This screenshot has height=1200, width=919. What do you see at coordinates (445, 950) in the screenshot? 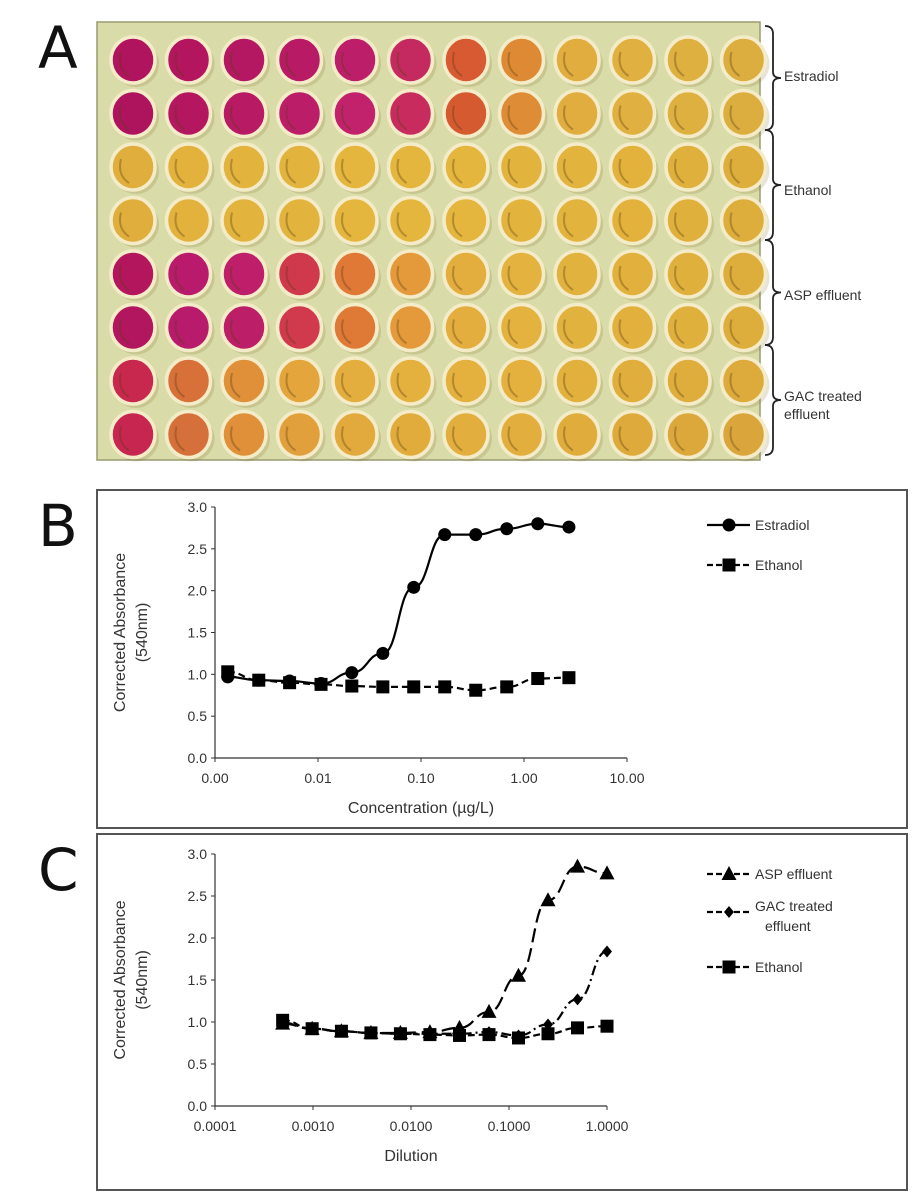
I see `series-line-asp-effluent` at bounding box center [445, 950].